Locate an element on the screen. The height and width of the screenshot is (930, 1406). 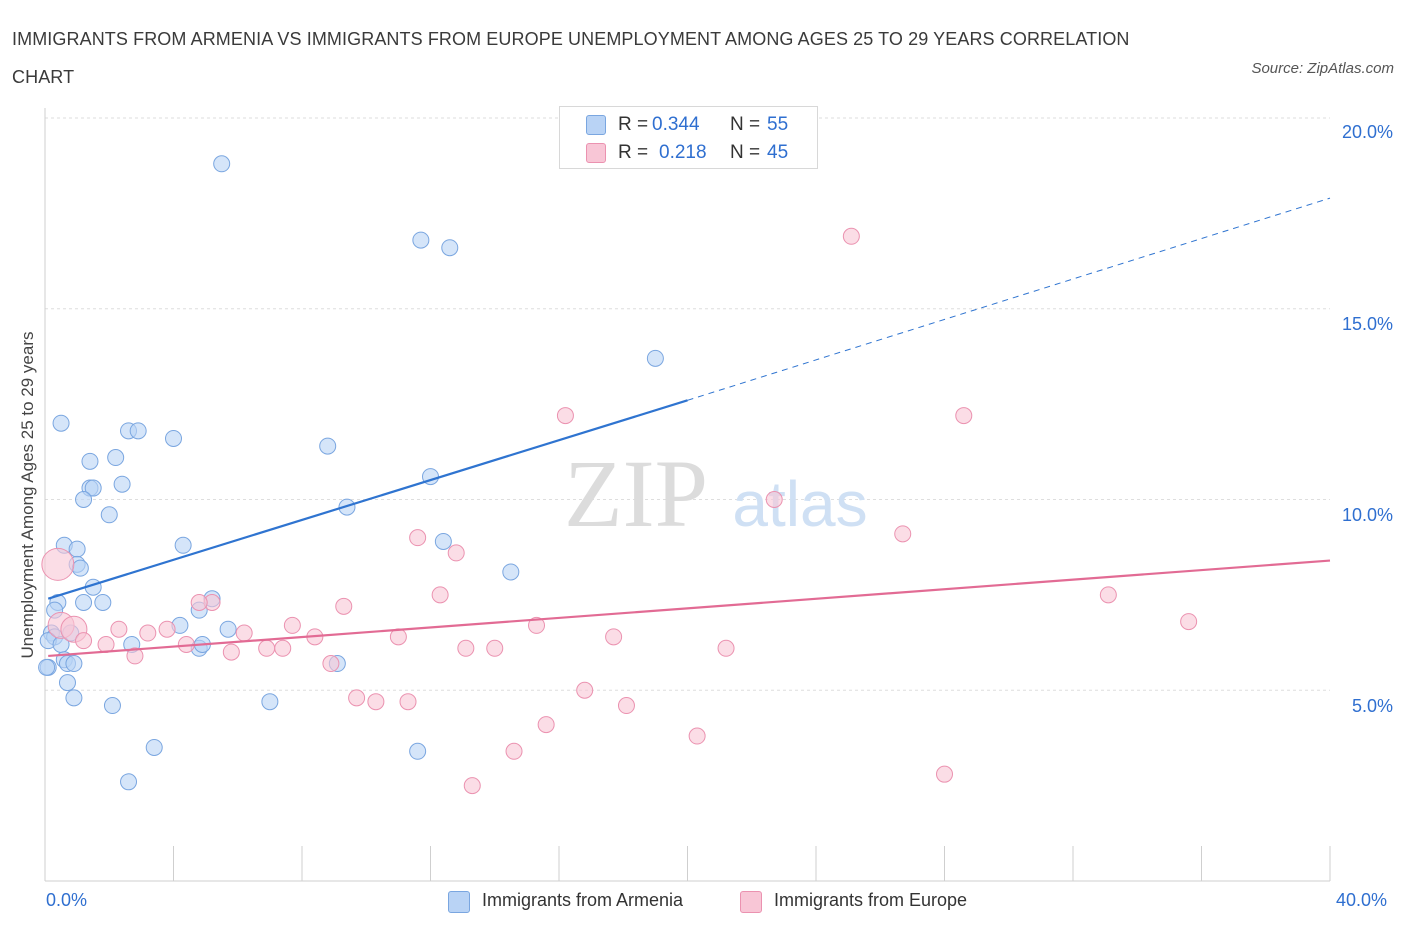
legend-n-value-europe: 45 is located at coordinates (778, 152).